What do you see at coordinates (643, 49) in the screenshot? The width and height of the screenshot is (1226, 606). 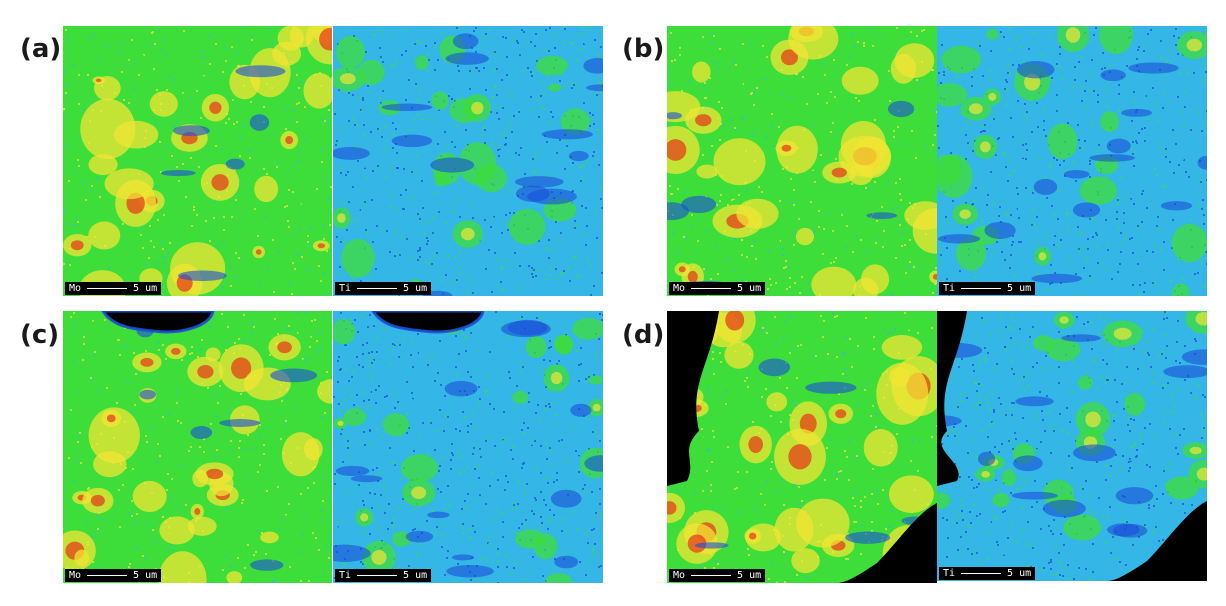 I see `panel-label-b: (b)` at bounding box center [643, 49].